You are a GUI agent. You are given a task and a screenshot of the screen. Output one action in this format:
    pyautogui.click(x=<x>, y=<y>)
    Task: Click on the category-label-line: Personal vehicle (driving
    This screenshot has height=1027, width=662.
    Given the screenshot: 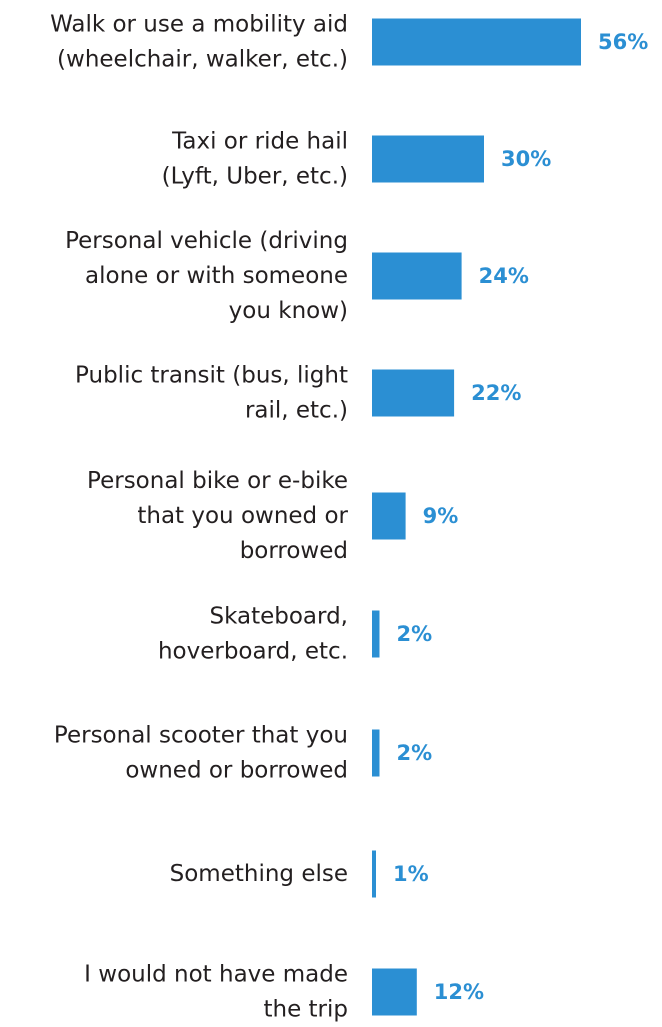 What is the action you would take?
    pyautogui.click(x=206, y=241)
    